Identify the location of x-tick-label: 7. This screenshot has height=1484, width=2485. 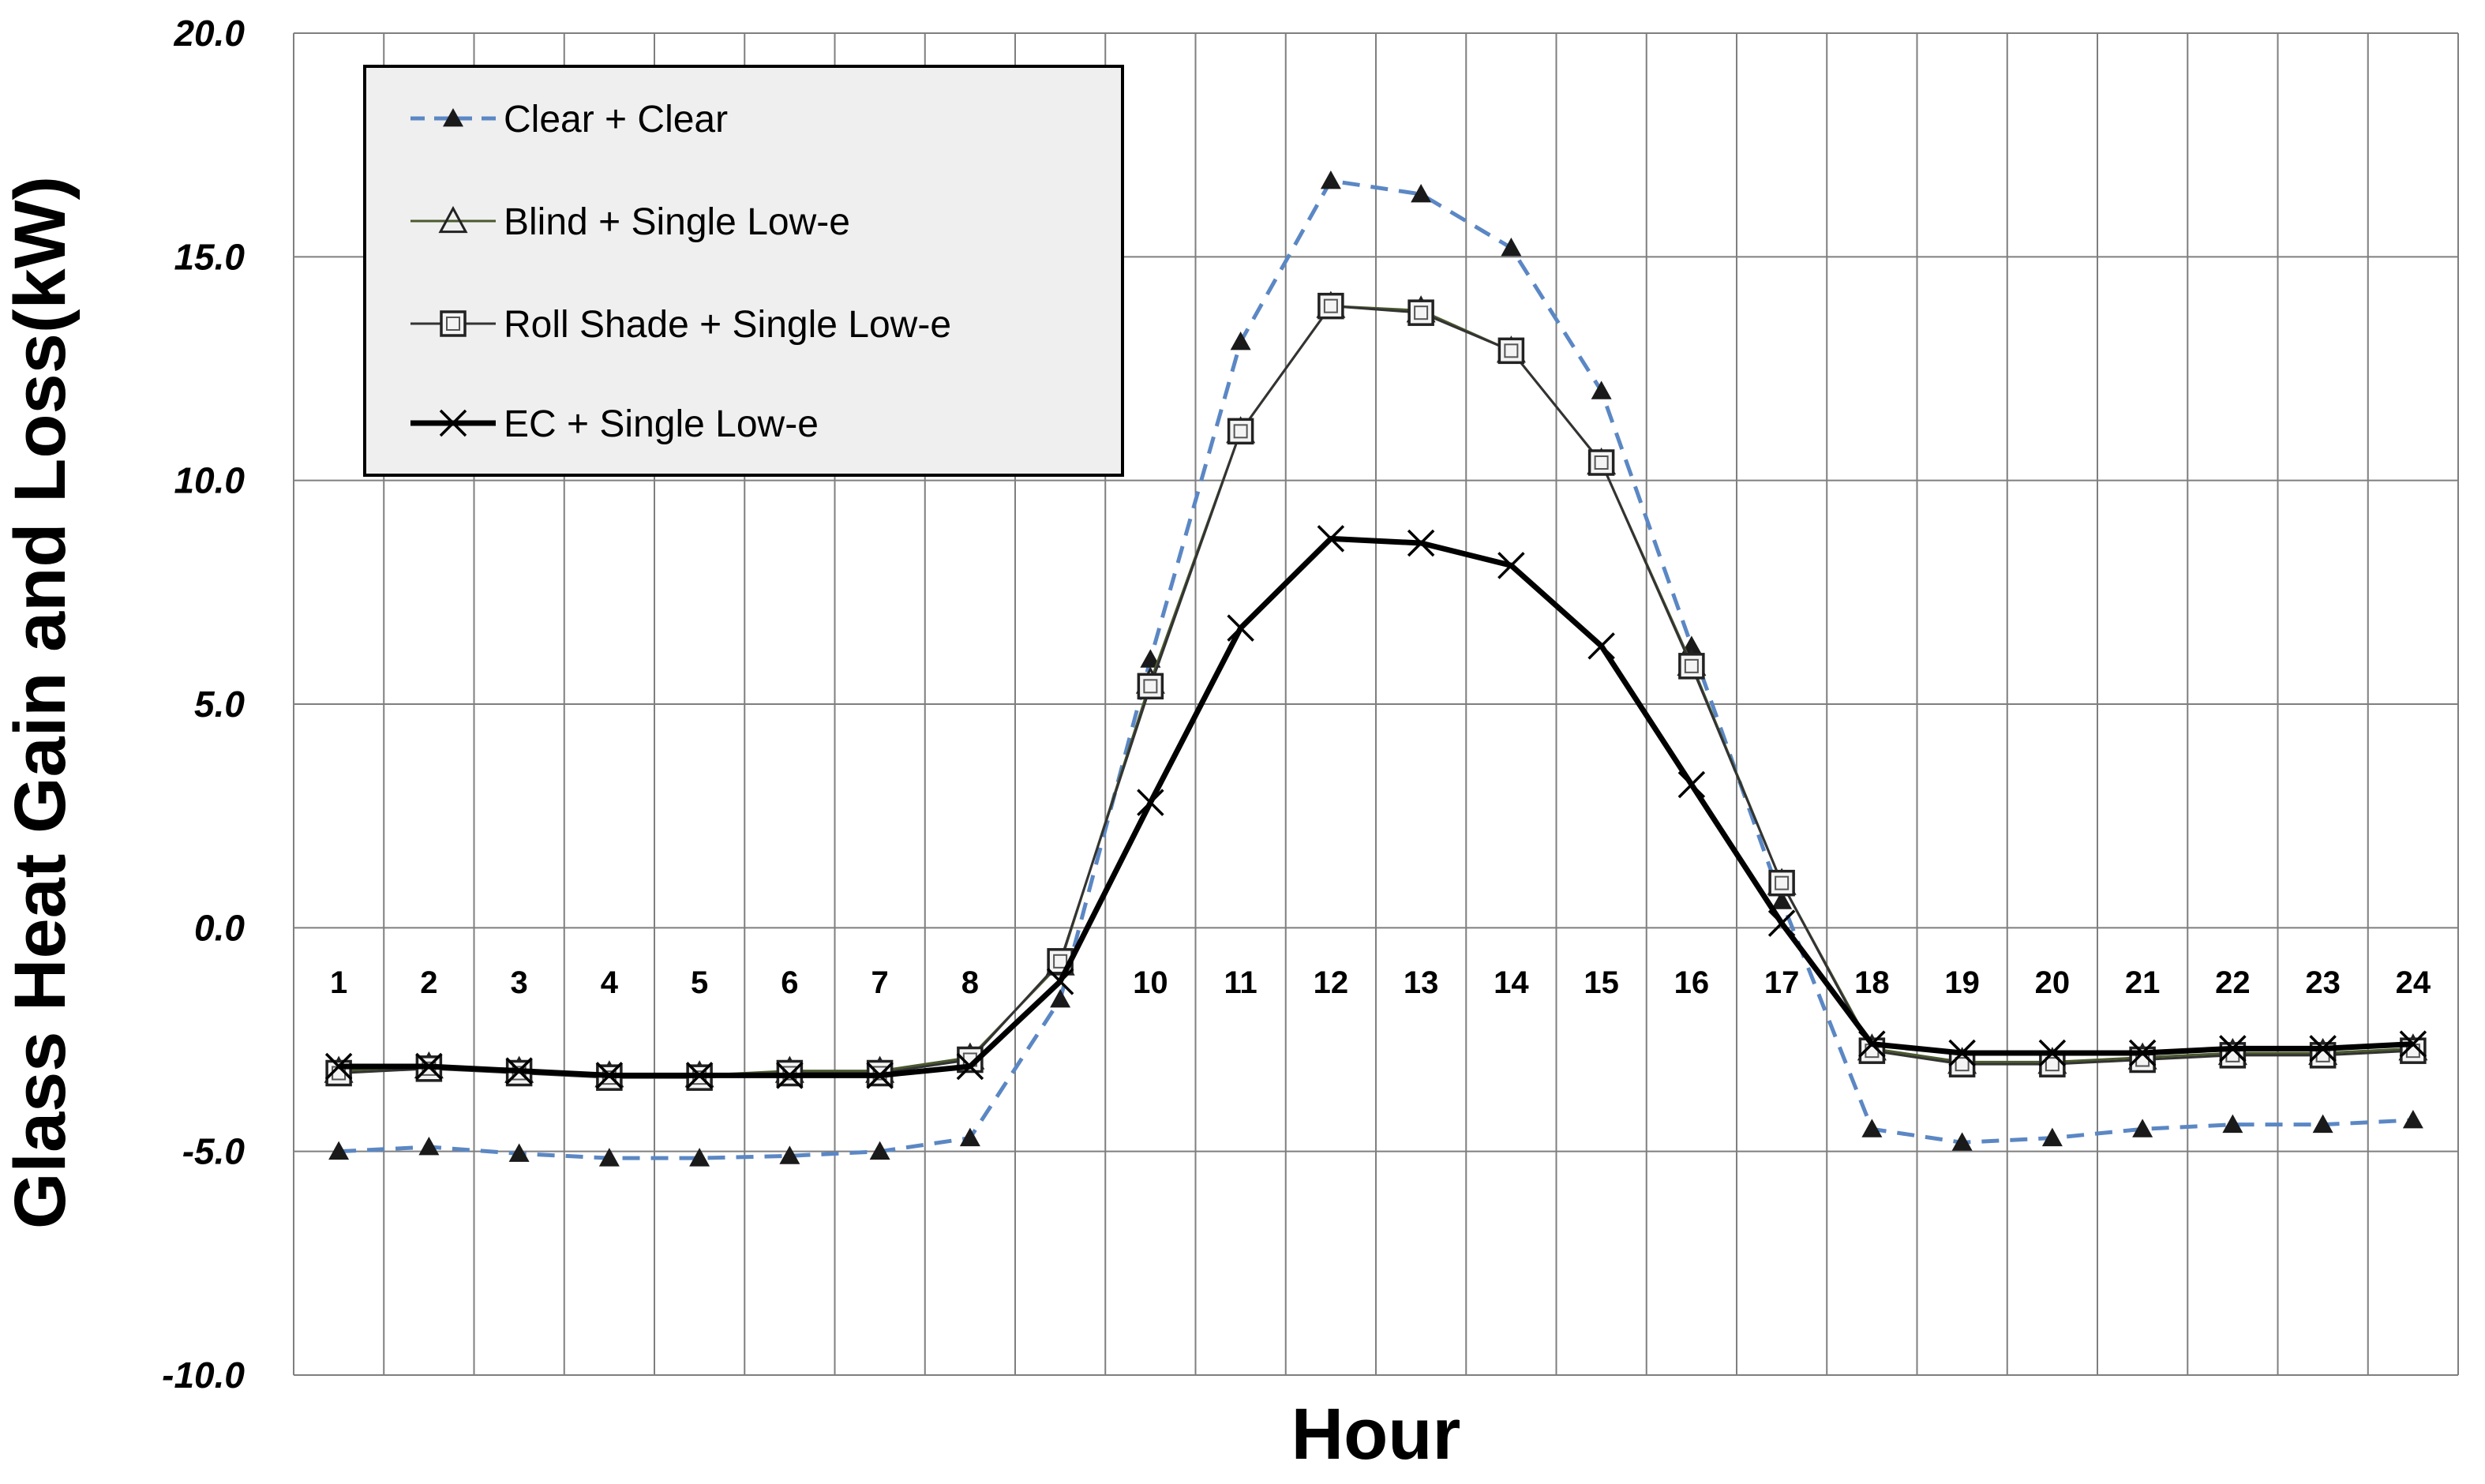
(880, 982).